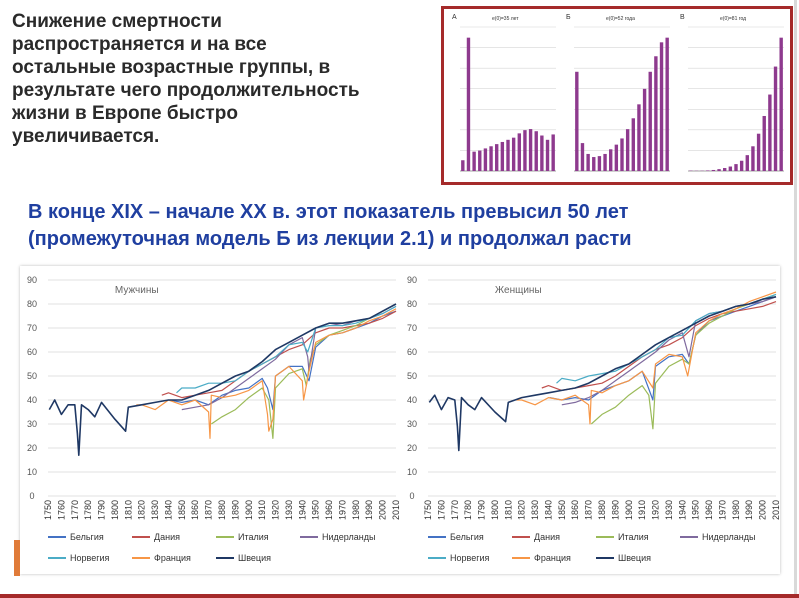 The height and width of the screenshot is (598, 799). Describe the element at coordinates (137, 290) in the screenshot. I see `chart-title: Мужчины` at that location.